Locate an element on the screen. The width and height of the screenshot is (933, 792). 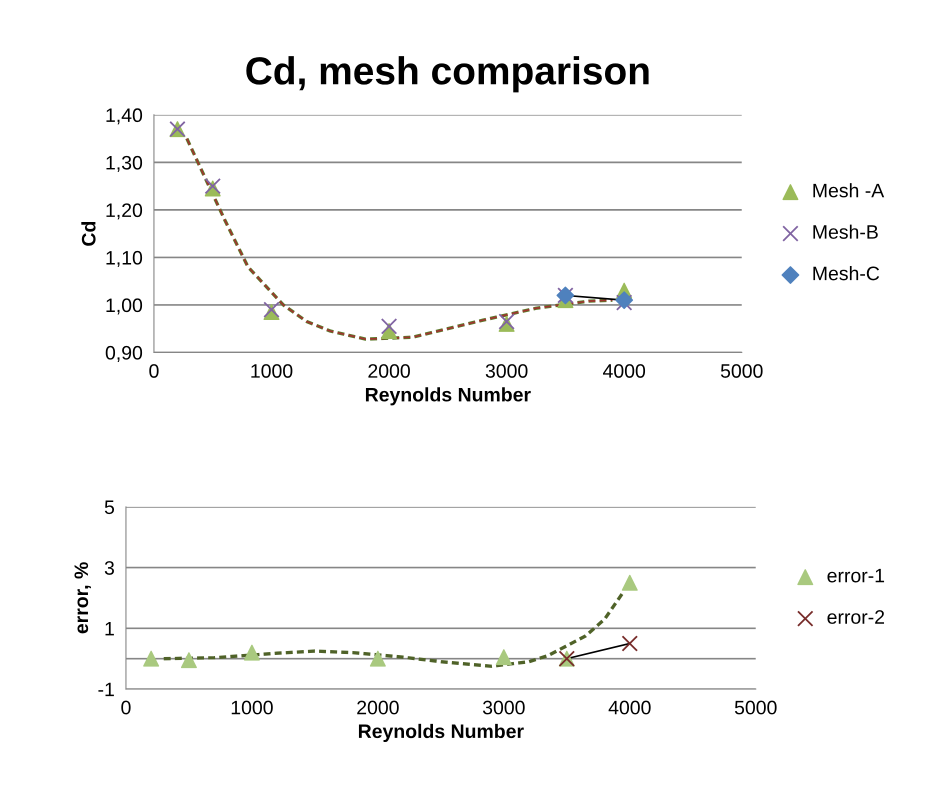
y-tick-label: 1,10 is located at coordinates (124, 258).